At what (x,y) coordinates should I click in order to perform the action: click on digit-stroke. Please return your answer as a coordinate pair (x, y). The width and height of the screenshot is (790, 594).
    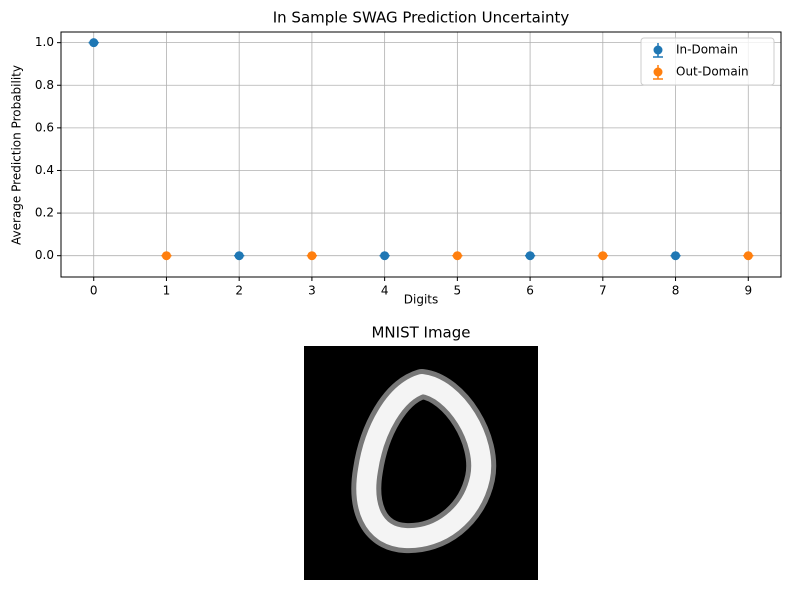
    Looking at the image, I should click on (424, 461).